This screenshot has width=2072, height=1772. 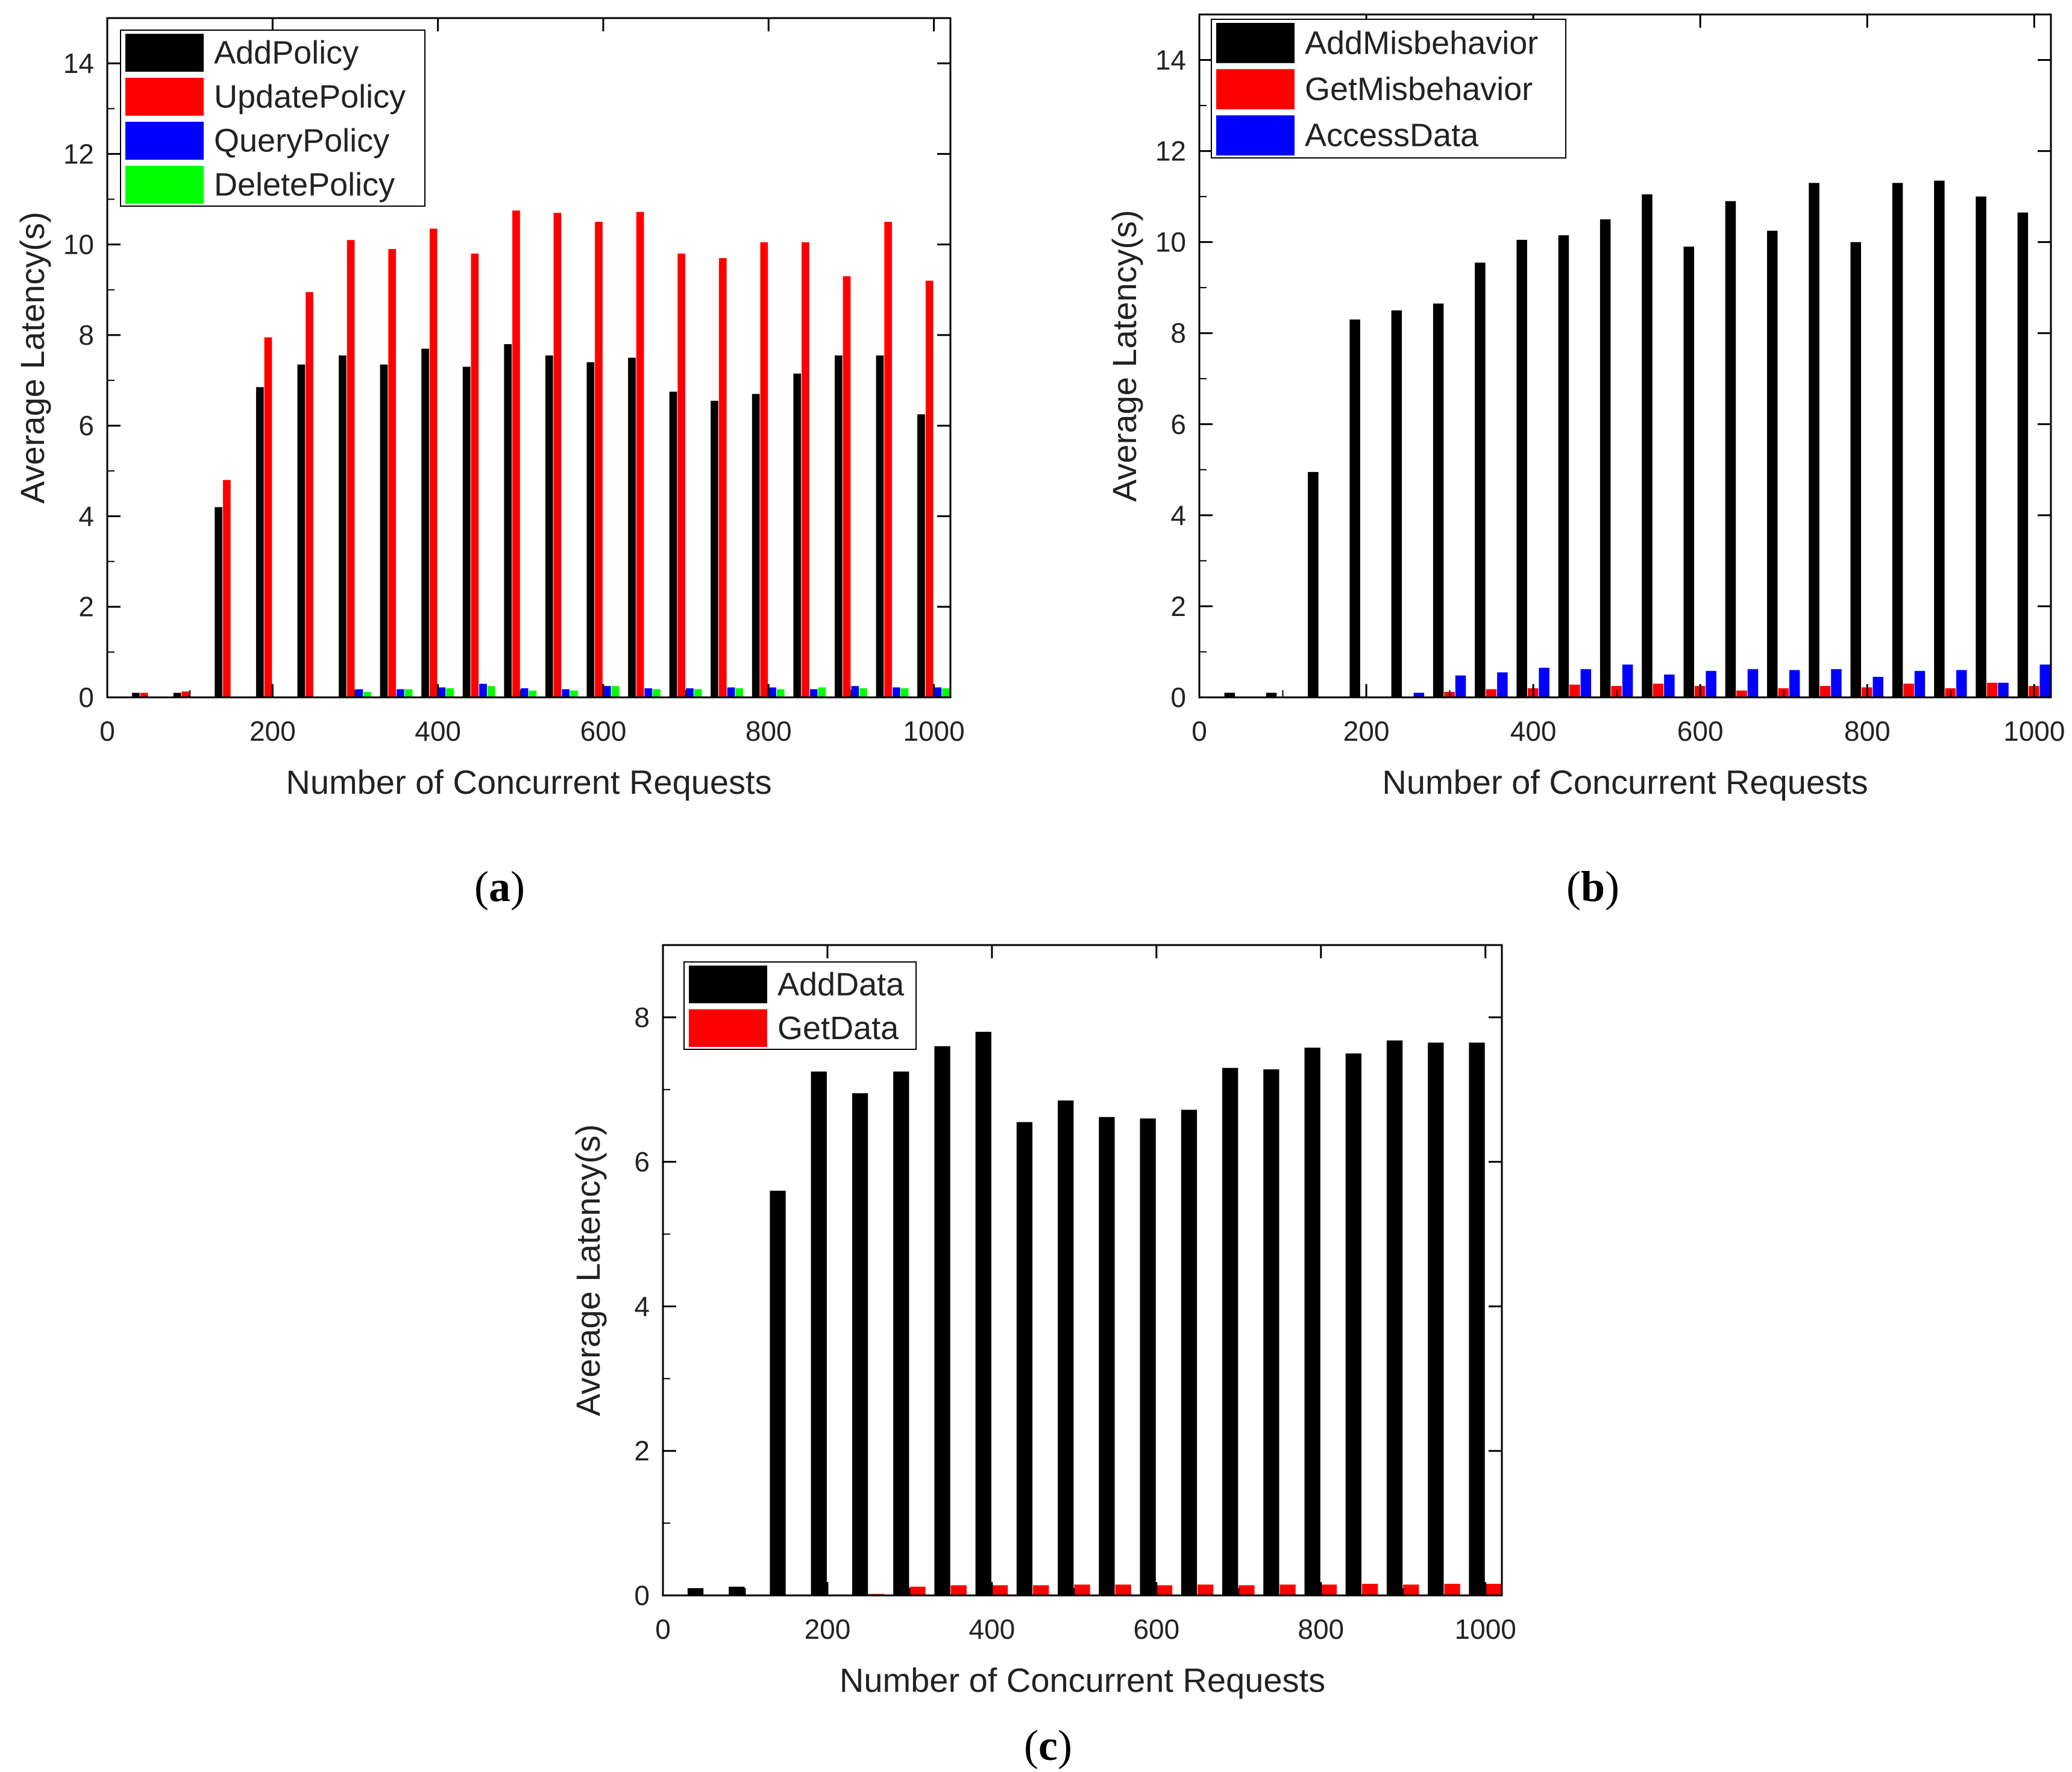 I want to click on x-tick-label: 400, so click(x=1534, y=731).